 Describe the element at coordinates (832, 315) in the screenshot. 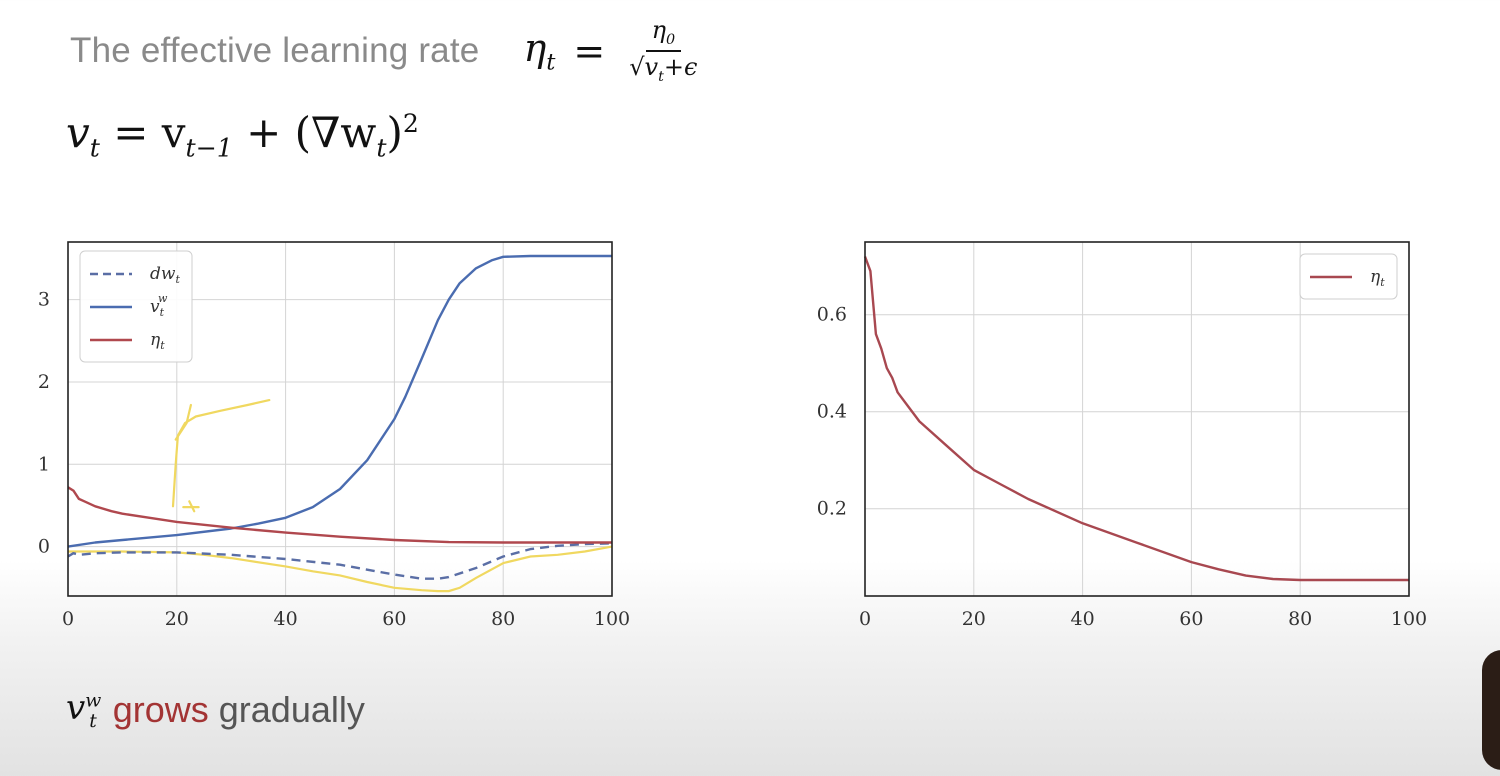

I see `y-tick-label: 0.6` at that location.